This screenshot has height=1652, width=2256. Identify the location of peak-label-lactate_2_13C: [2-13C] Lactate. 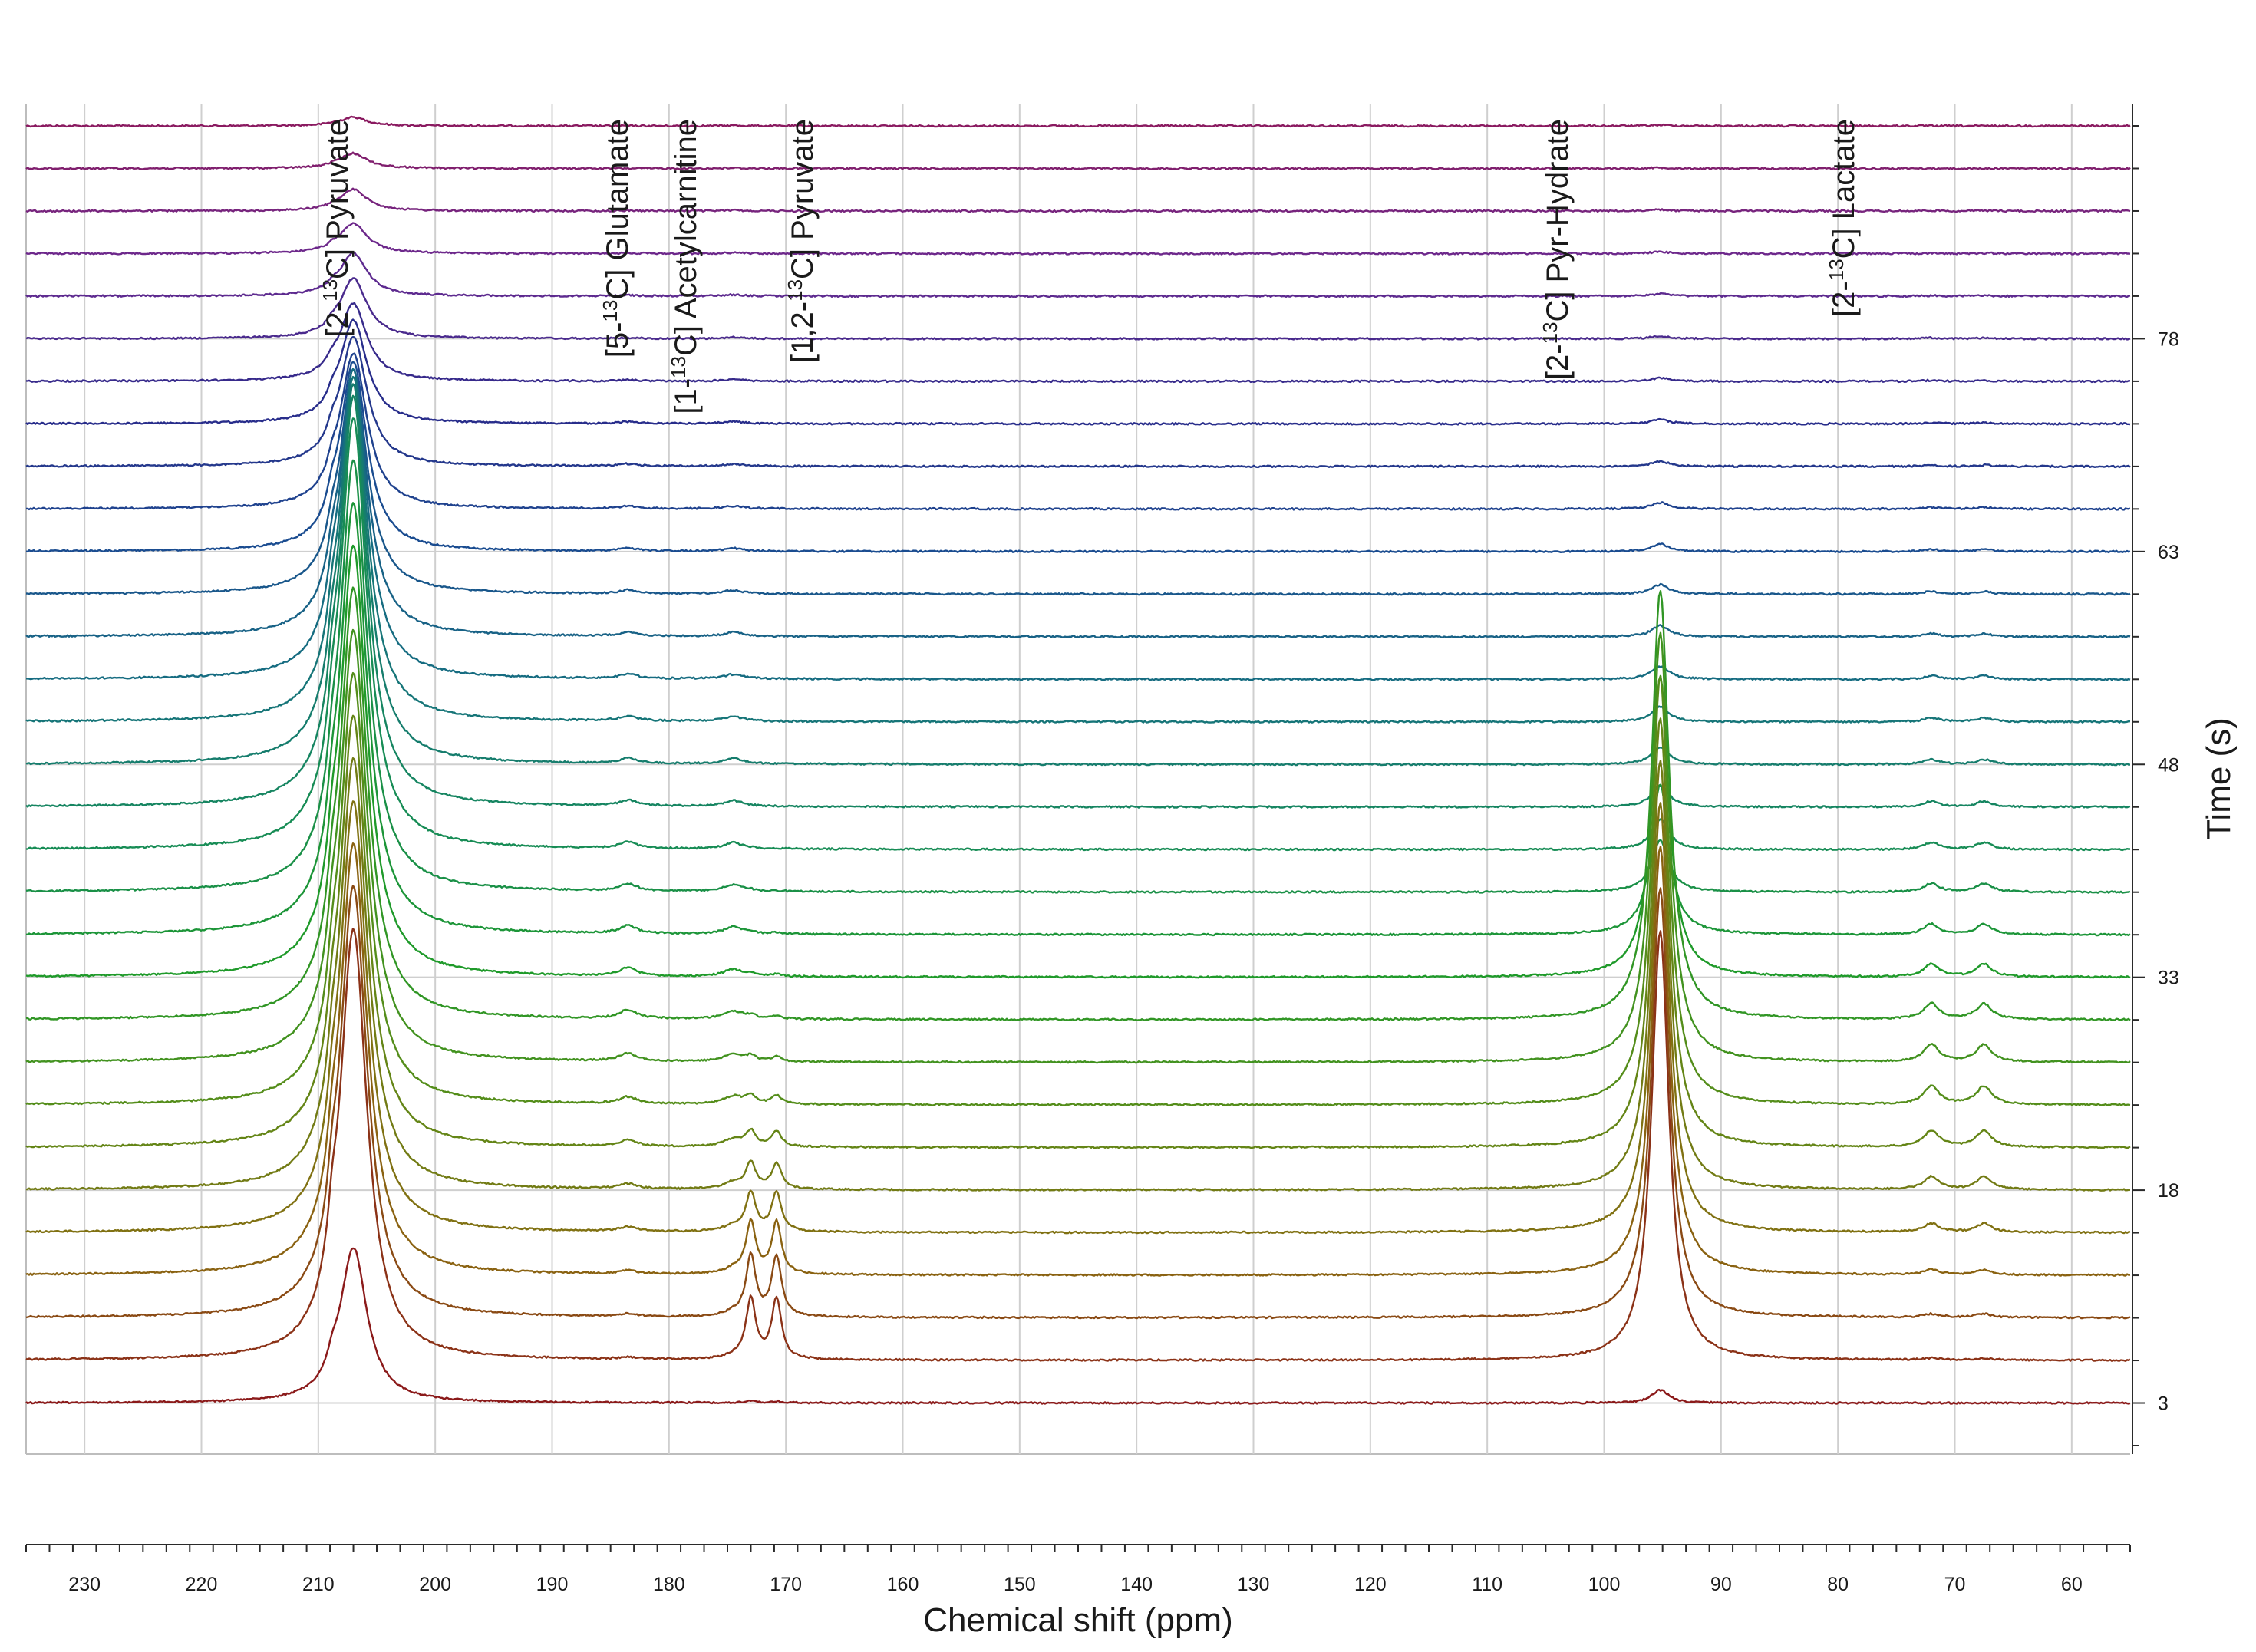
(1843, 218).